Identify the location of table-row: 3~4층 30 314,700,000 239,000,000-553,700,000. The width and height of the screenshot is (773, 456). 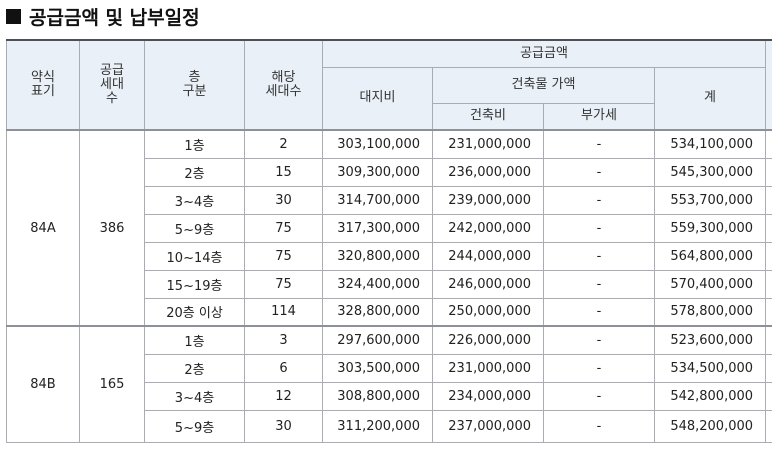
(390, 200).